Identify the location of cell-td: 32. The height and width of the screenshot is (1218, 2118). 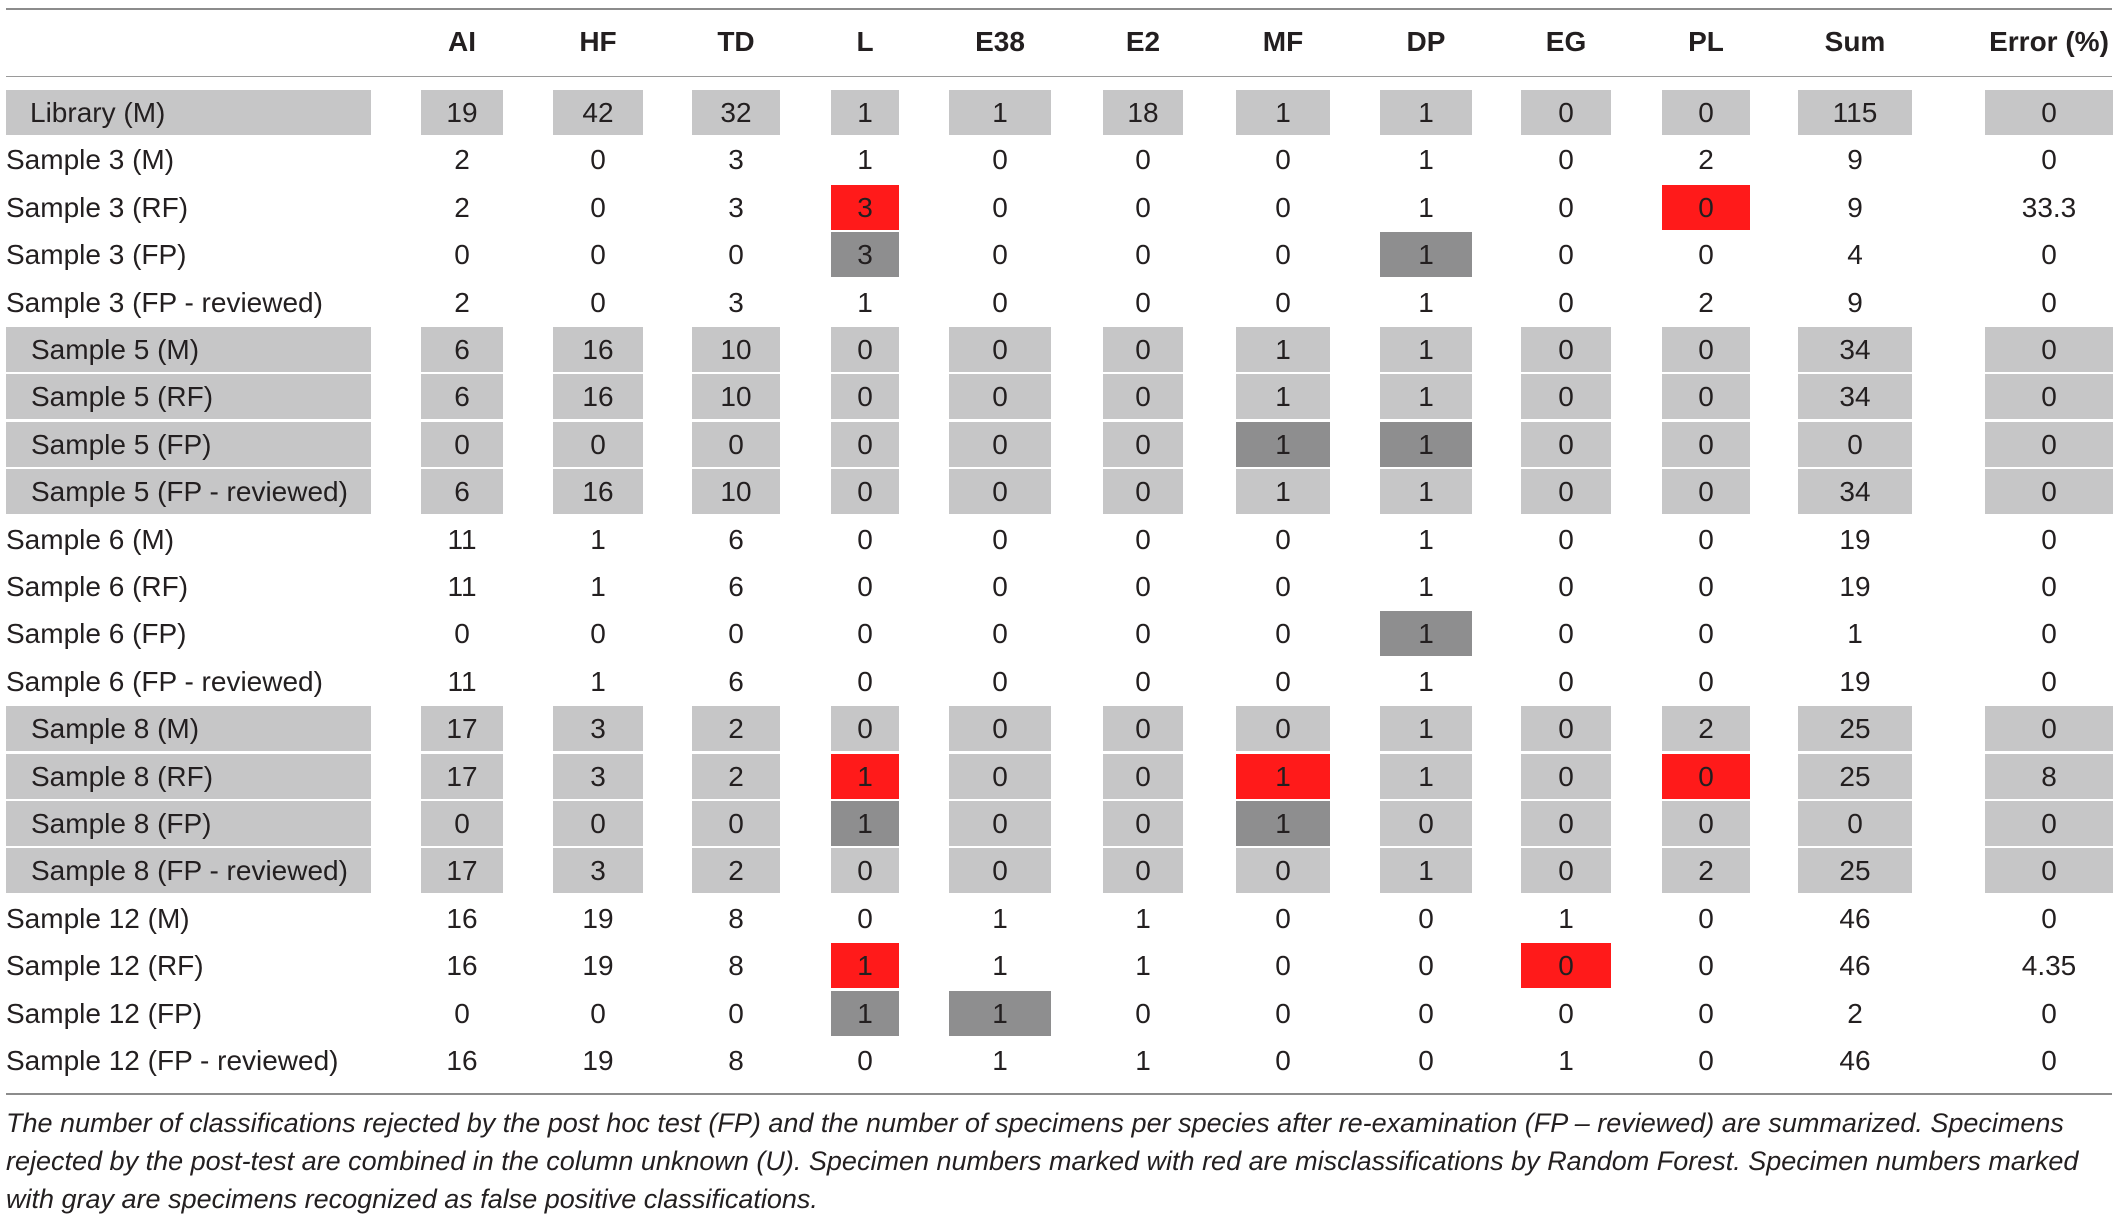
(736, 112).